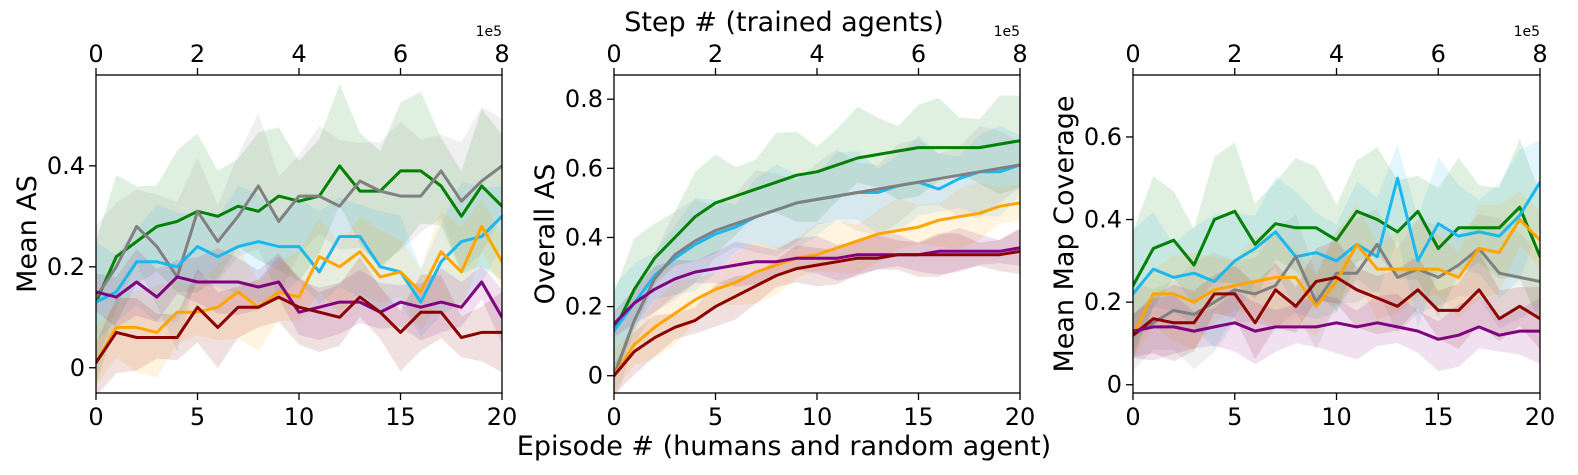  I want to click on y-axis-title: Mean AS, so click(27, 234).